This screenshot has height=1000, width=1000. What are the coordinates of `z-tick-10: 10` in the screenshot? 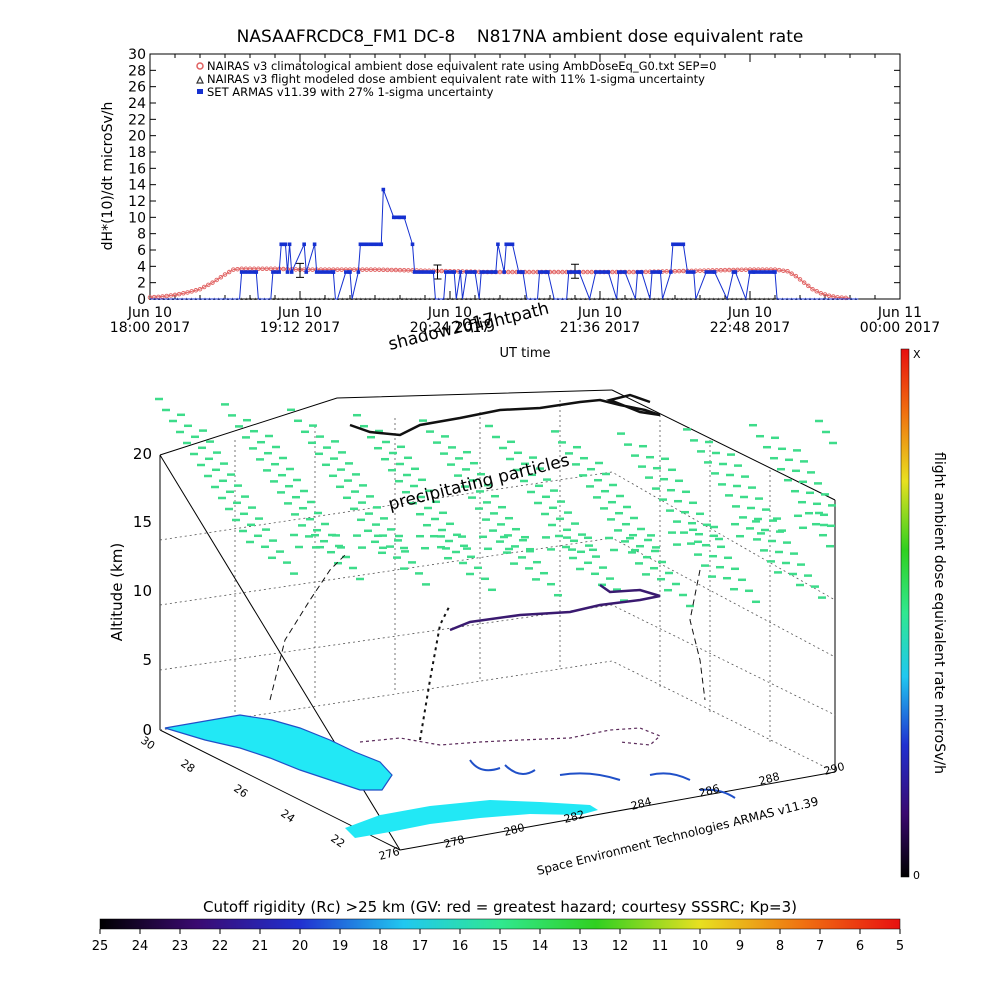 It's located at (142, 591).